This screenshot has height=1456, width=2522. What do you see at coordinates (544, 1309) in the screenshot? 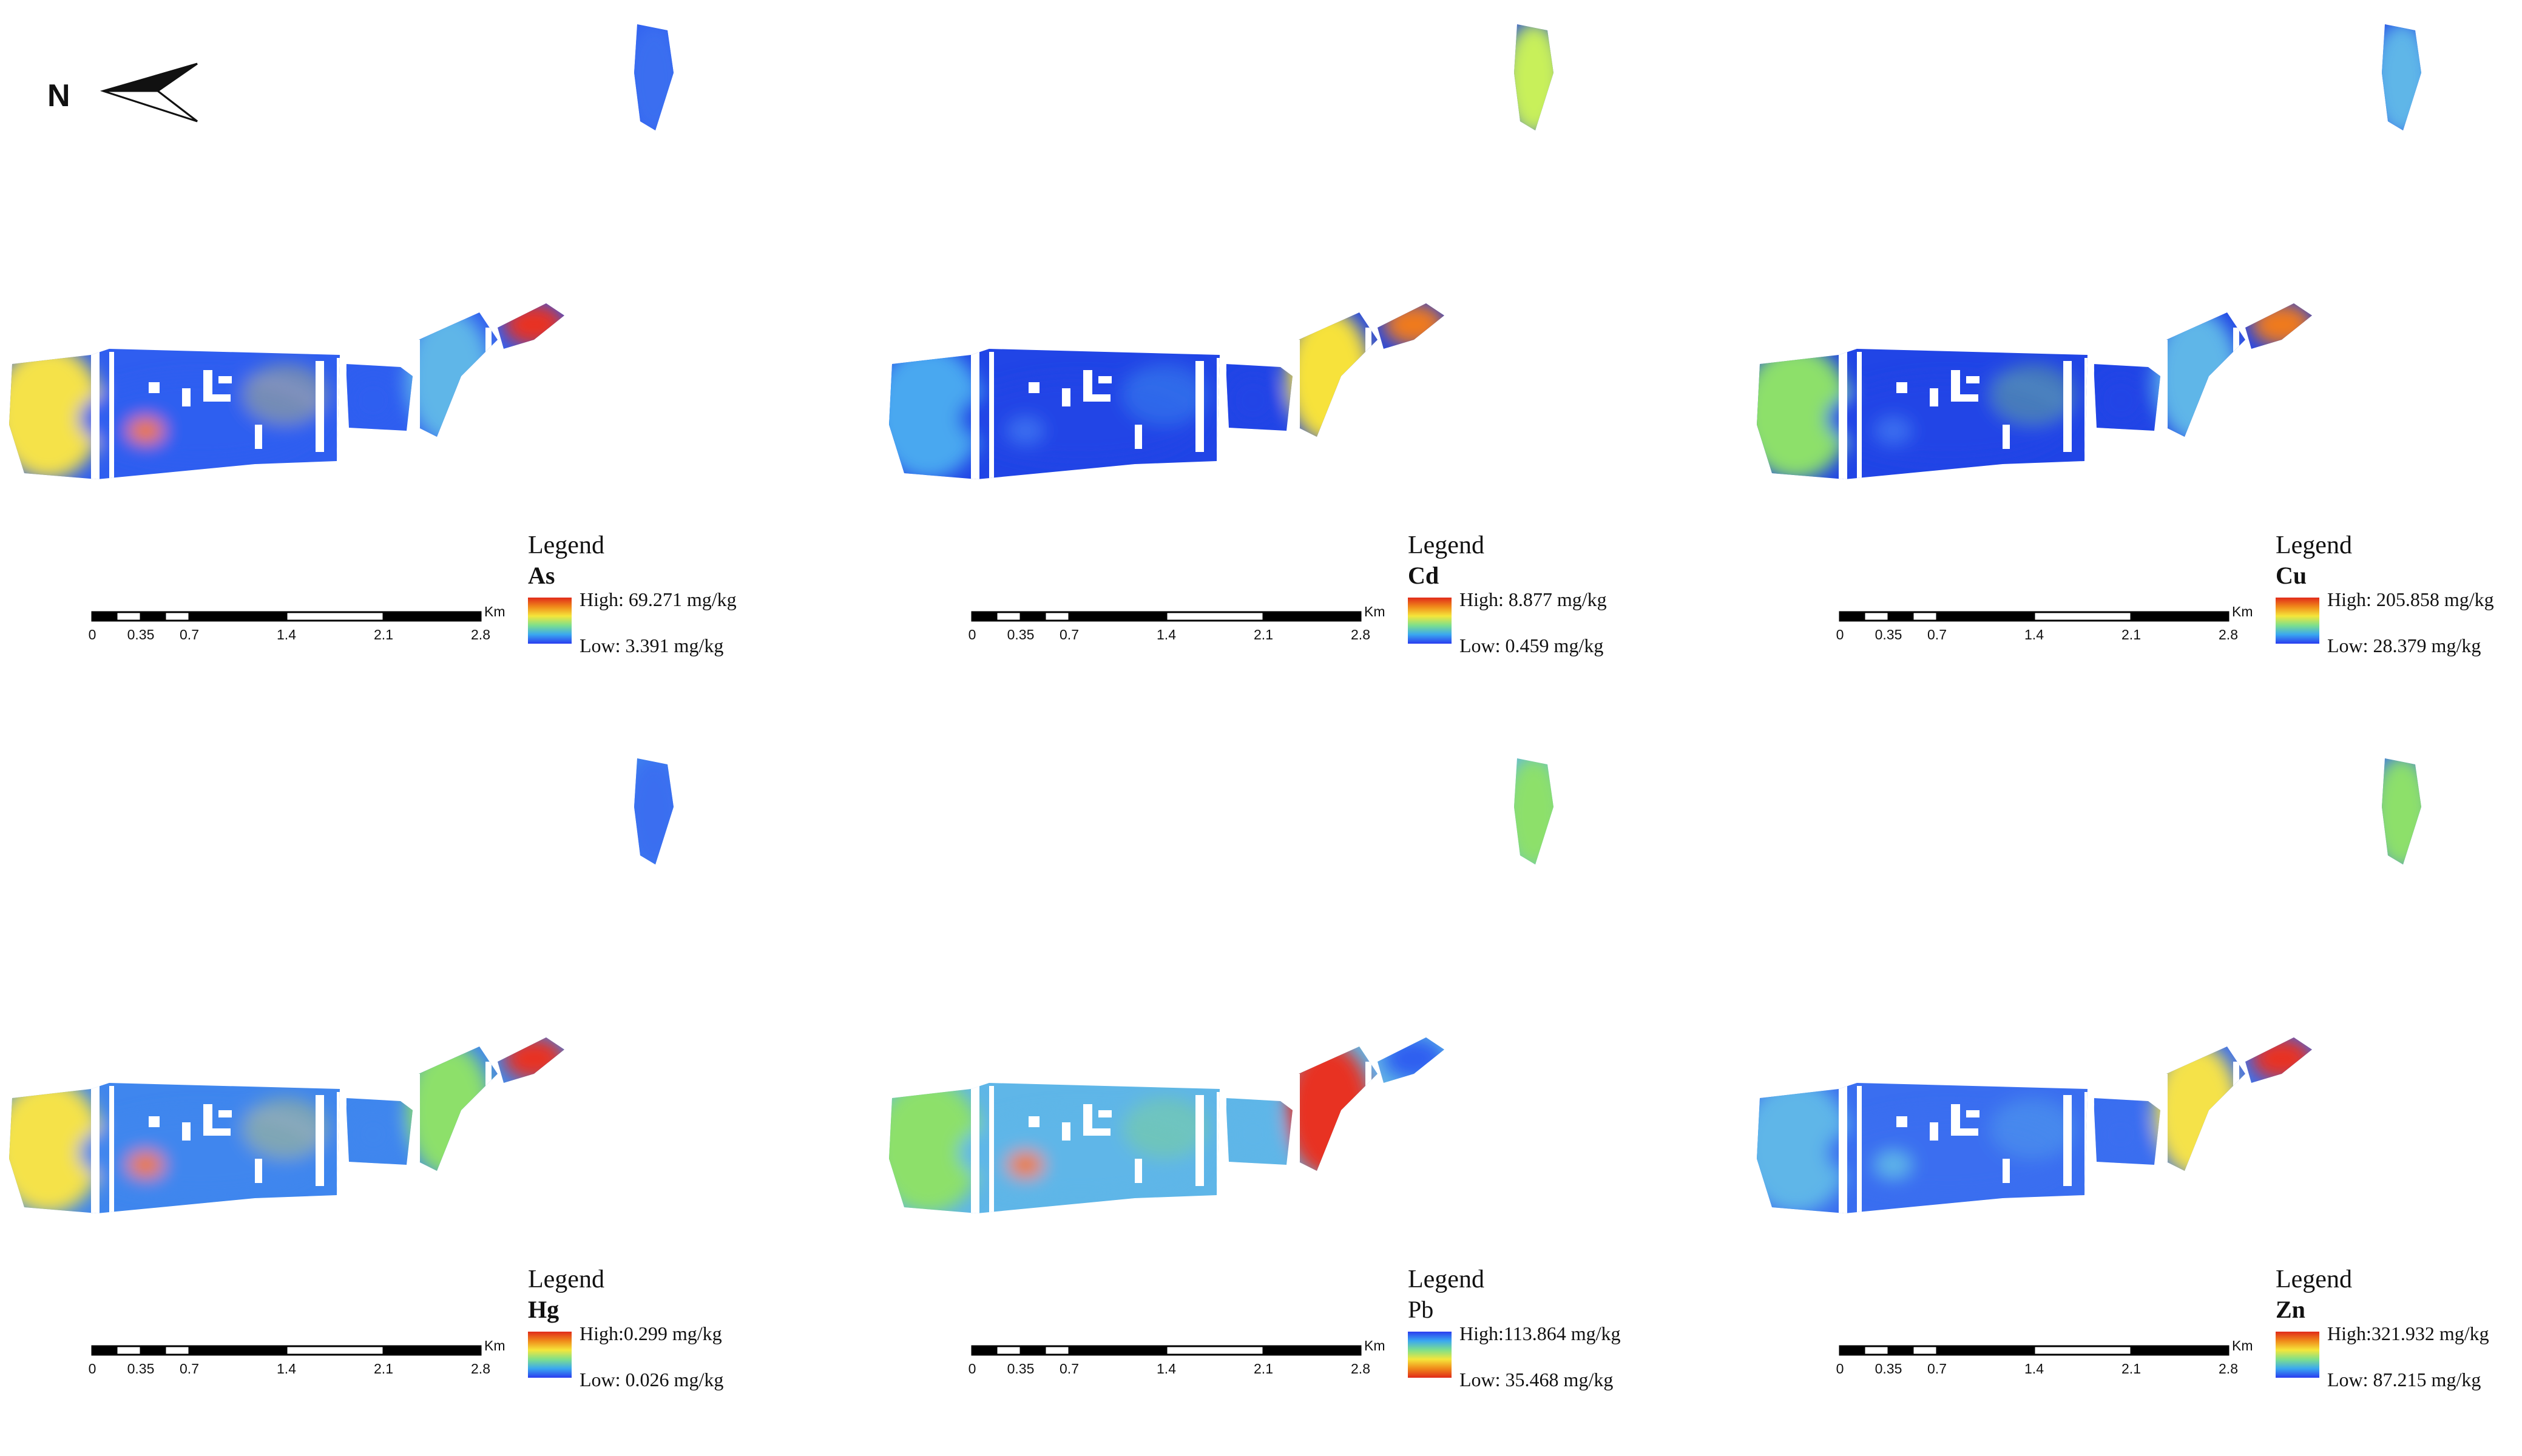
I see `legend-variable: Hg` at bounding box center [544, 1309].